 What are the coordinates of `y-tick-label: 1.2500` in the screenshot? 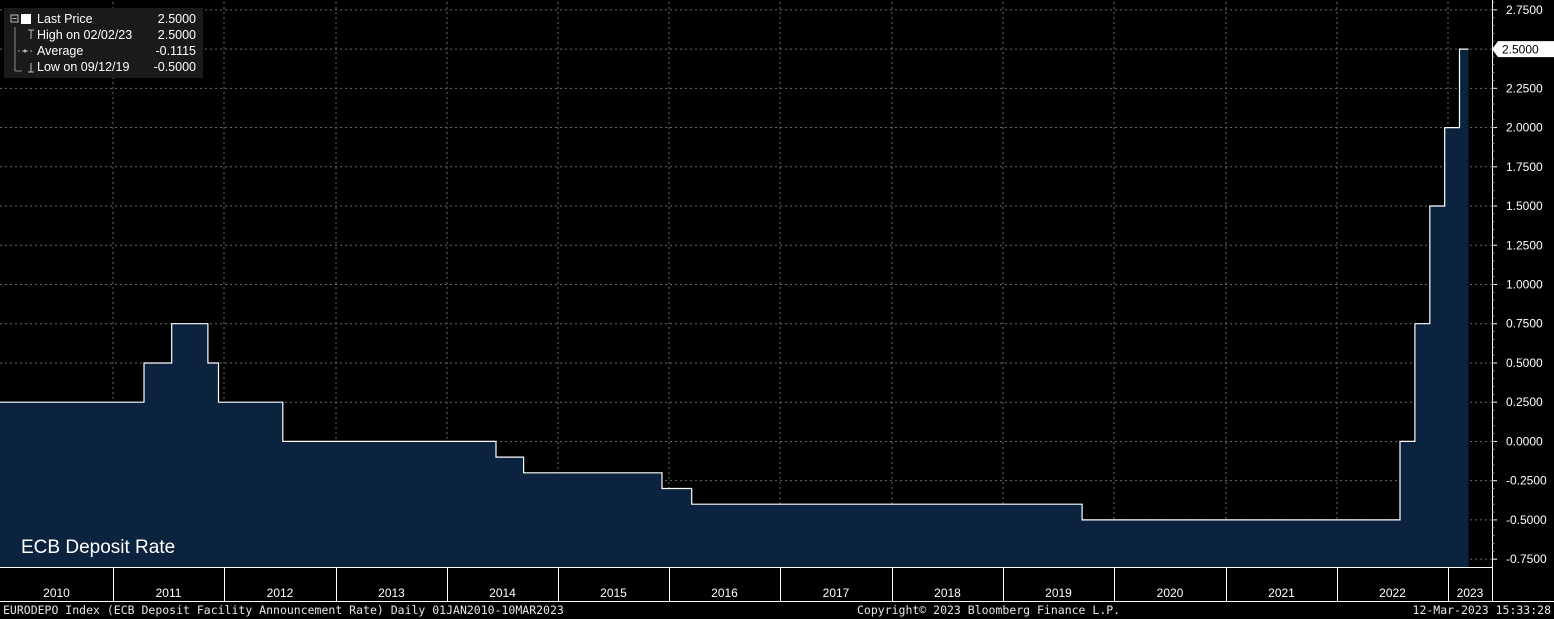 It's located at (1524, 245).